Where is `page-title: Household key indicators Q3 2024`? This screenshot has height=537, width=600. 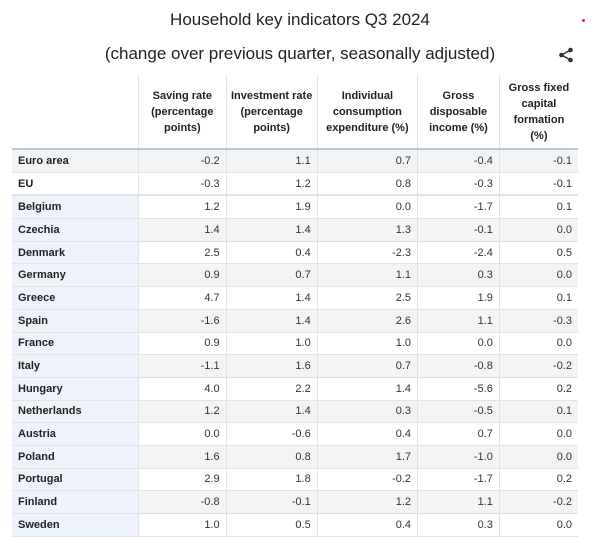
page-title: Household key indicators Q3 2024 is located at coordinates (300, 19).